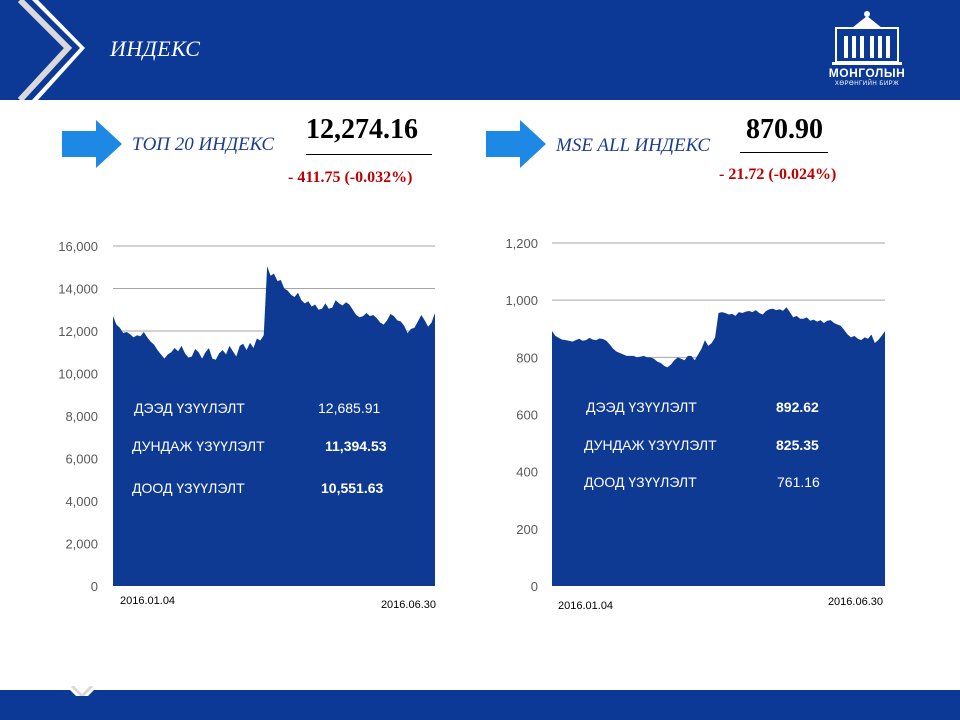 The height and width of the screenshot is (720, 960). What do you see at coordinates (867, 38) in the screenshot?
I see `exchange-logo` at bounding box center [867, 38].